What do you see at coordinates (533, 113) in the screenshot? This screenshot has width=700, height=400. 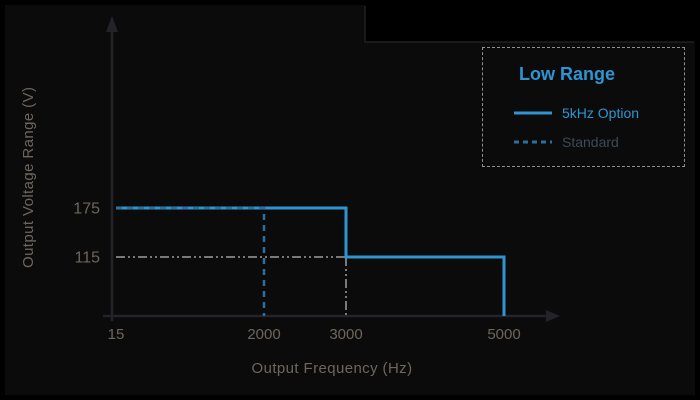 I see `legend-sample-solid-line` at bounding box center [533, 113].